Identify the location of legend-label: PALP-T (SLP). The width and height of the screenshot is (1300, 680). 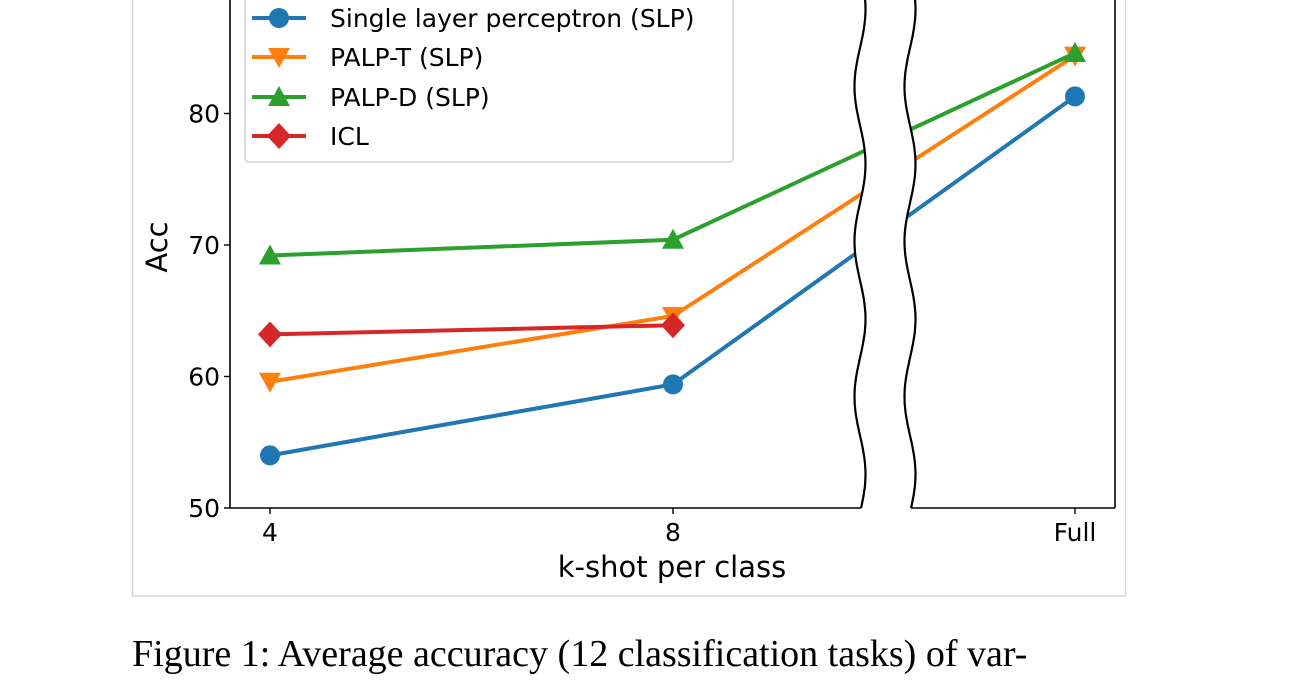
(406, 57).